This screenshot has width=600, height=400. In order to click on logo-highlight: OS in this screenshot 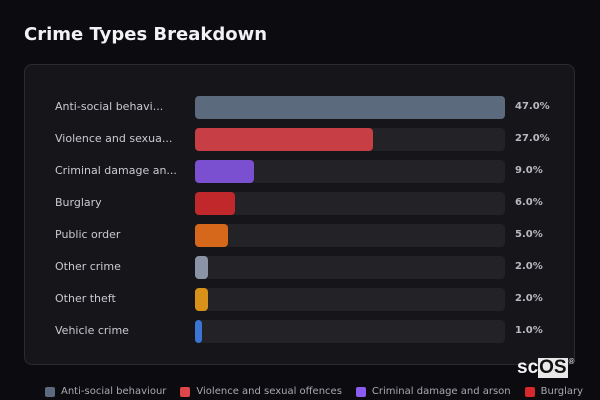, I will do `click(553, 367)`.